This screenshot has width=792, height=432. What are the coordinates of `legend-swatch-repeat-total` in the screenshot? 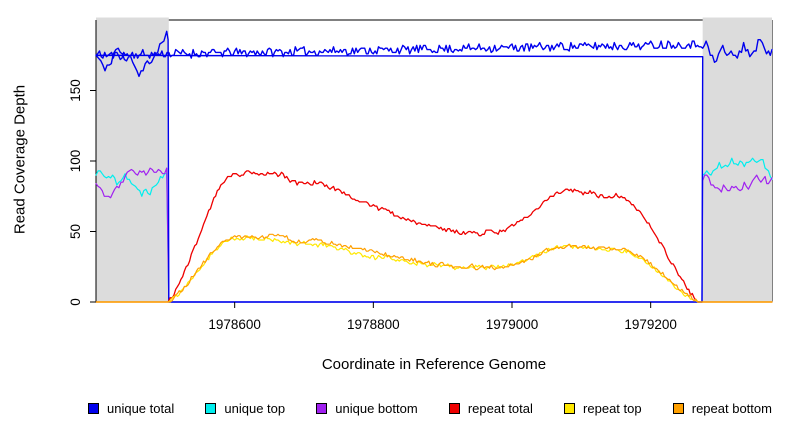 It's located at (454, 408).